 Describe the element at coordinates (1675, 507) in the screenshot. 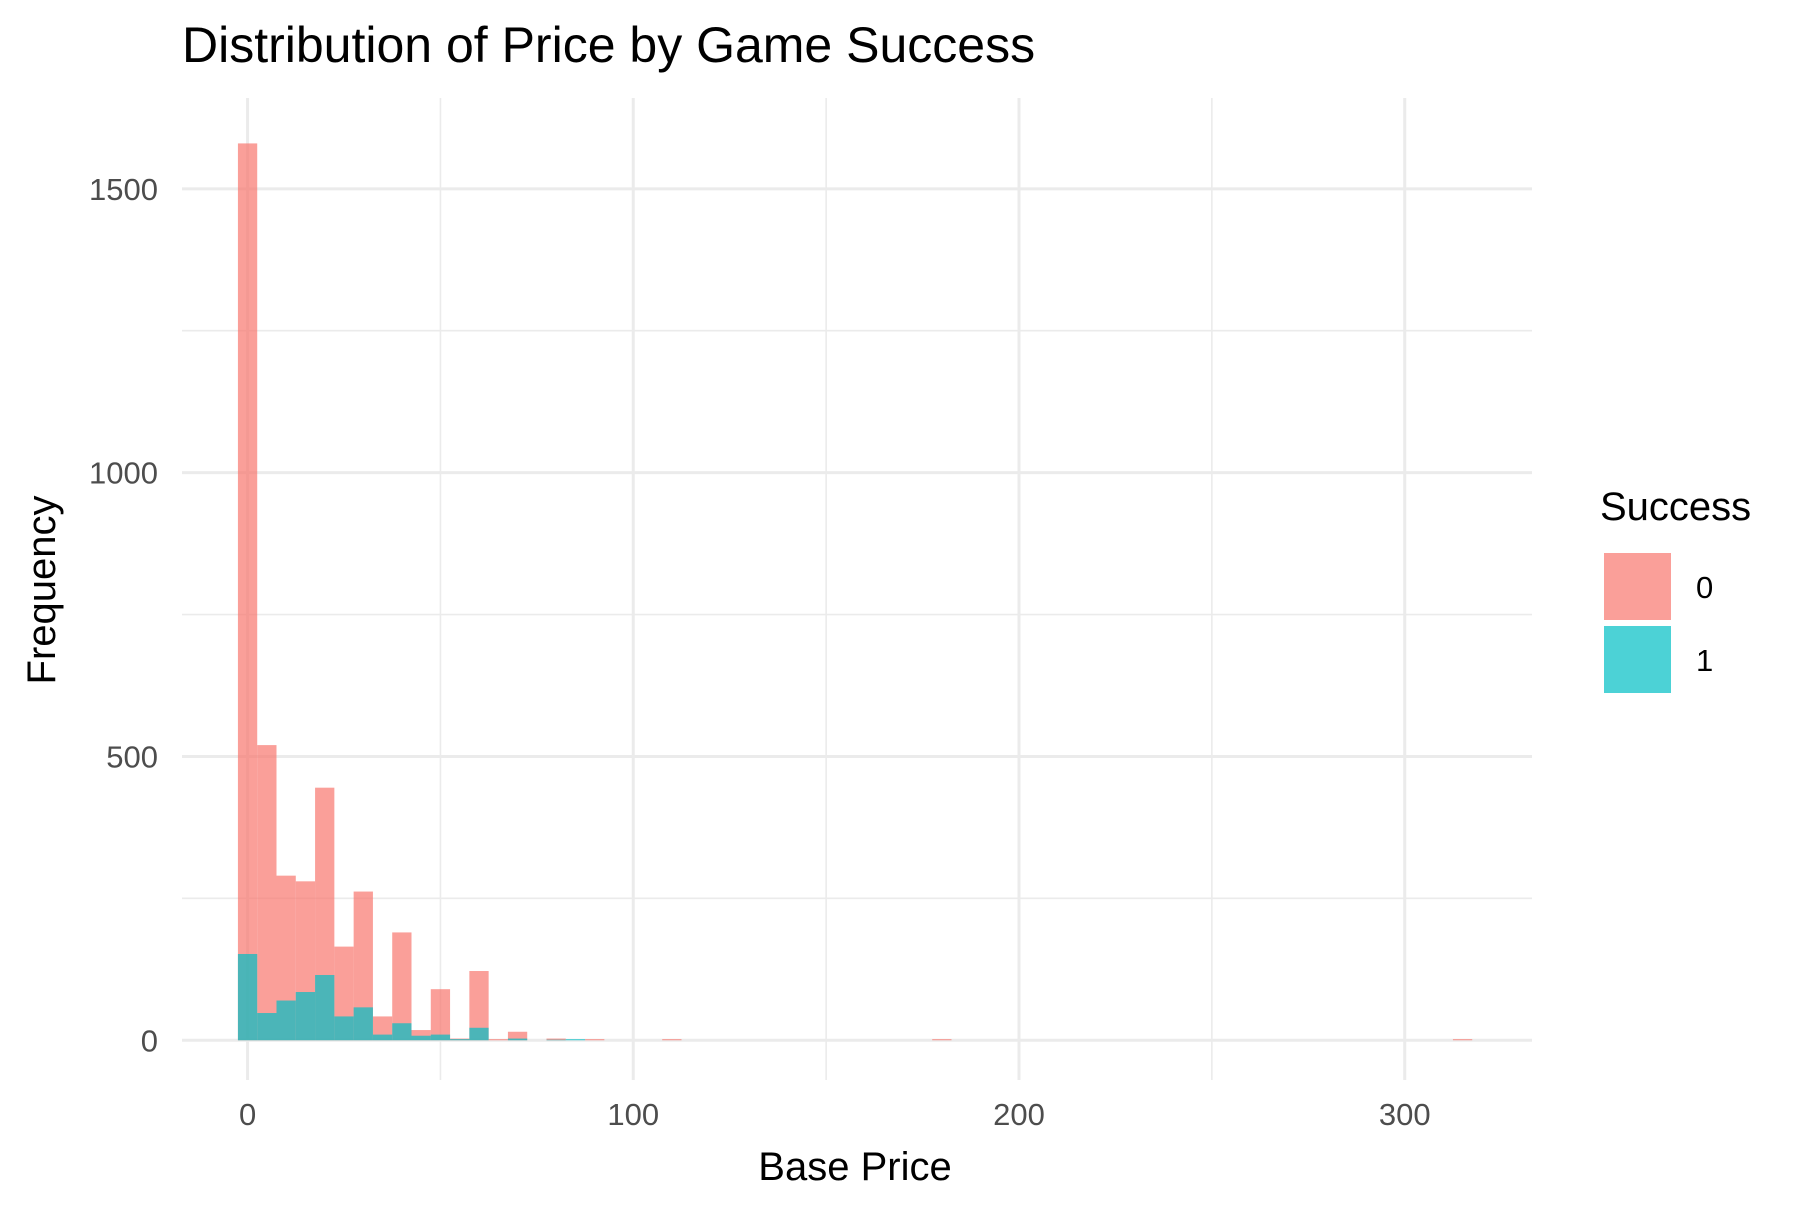

I see `legend-title: Success` at that location.